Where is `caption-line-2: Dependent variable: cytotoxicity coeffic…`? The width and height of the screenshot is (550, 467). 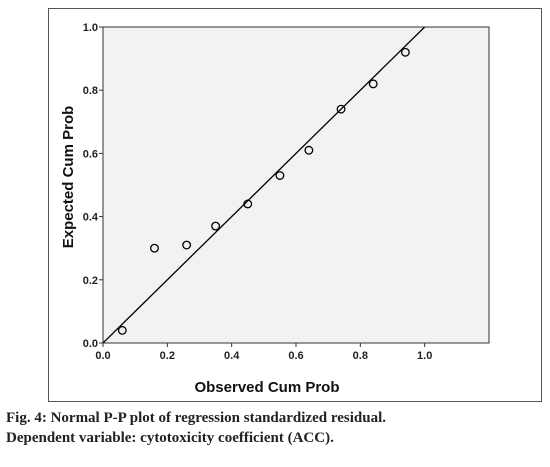 caption-line-2: Dependent variable: cytotoxicity coeffic… is located at coordinates (170, 438).